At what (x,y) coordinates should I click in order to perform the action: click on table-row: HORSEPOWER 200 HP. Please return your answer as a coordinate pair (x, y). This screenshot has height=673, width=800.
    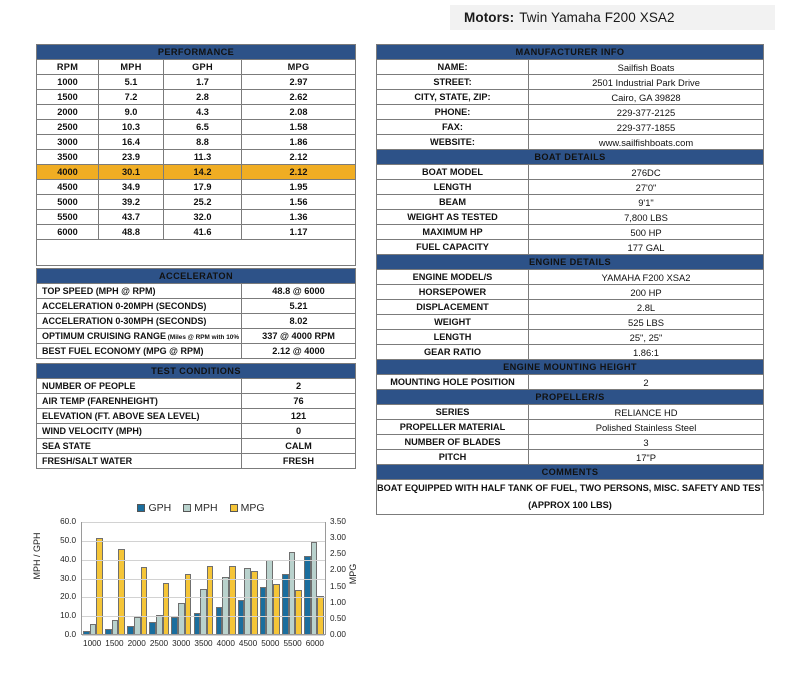
    Looking at the image, I should click on (570, 292).